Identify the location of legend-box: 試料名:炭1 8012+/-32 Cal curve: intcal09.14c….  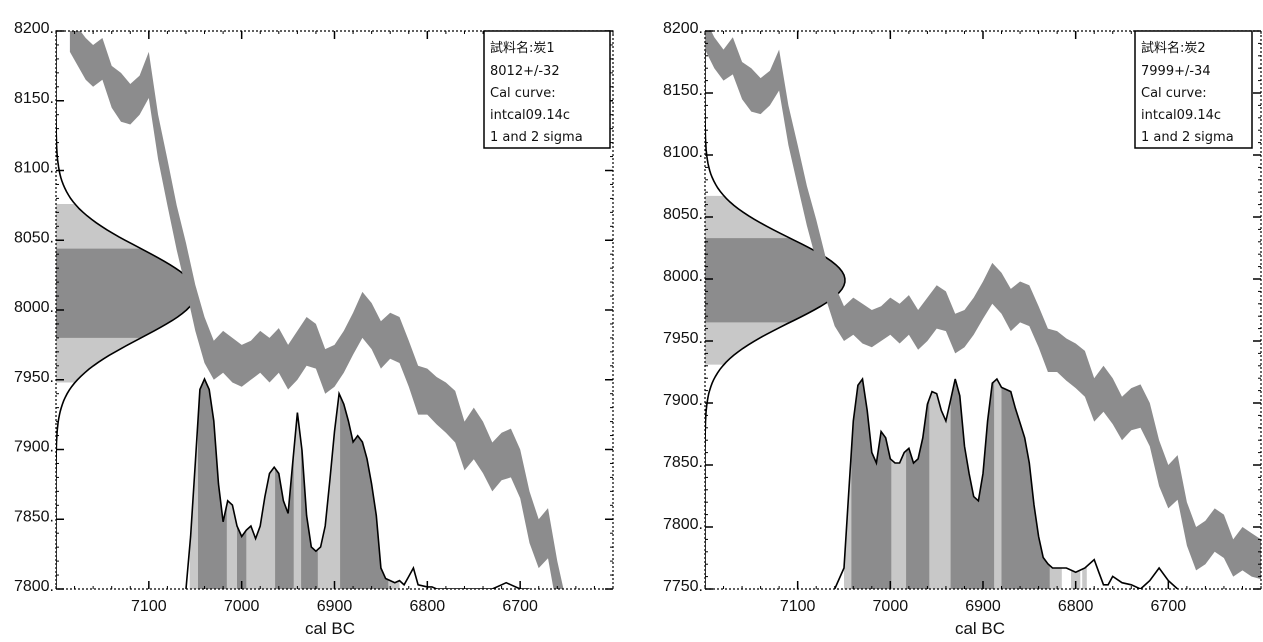
(547, 89).